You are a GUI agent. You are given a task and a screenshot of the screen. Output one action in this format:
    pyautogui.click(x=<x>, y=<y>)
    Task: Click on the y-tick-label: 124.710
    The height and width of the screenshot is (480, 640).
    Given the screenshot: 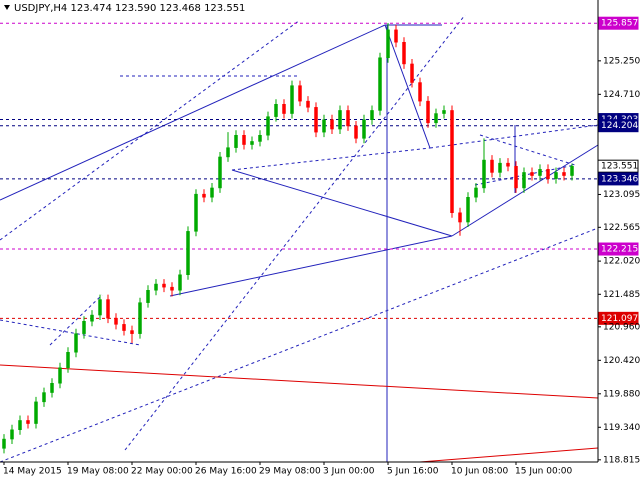 What is the action you would take?
    pyautogui.click(x=621, y=95)
    